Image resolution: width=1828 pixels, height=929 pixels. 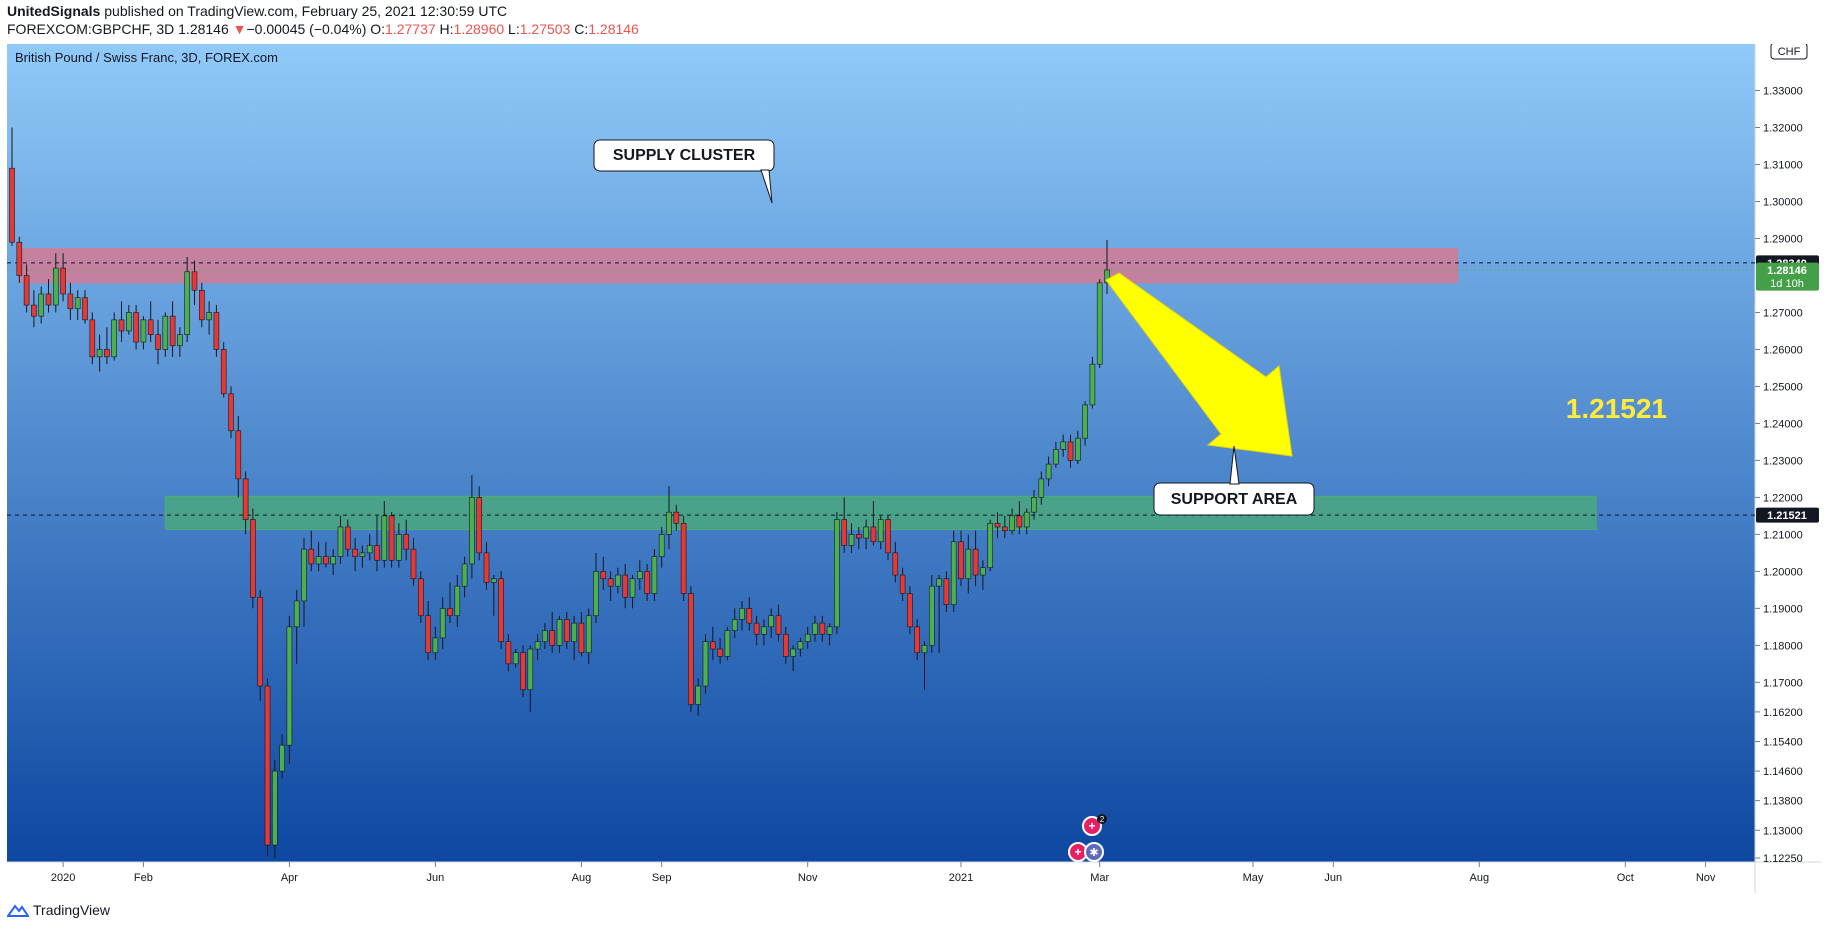 I want to click on low-value: 1.27503, so click(x=545, y=29).